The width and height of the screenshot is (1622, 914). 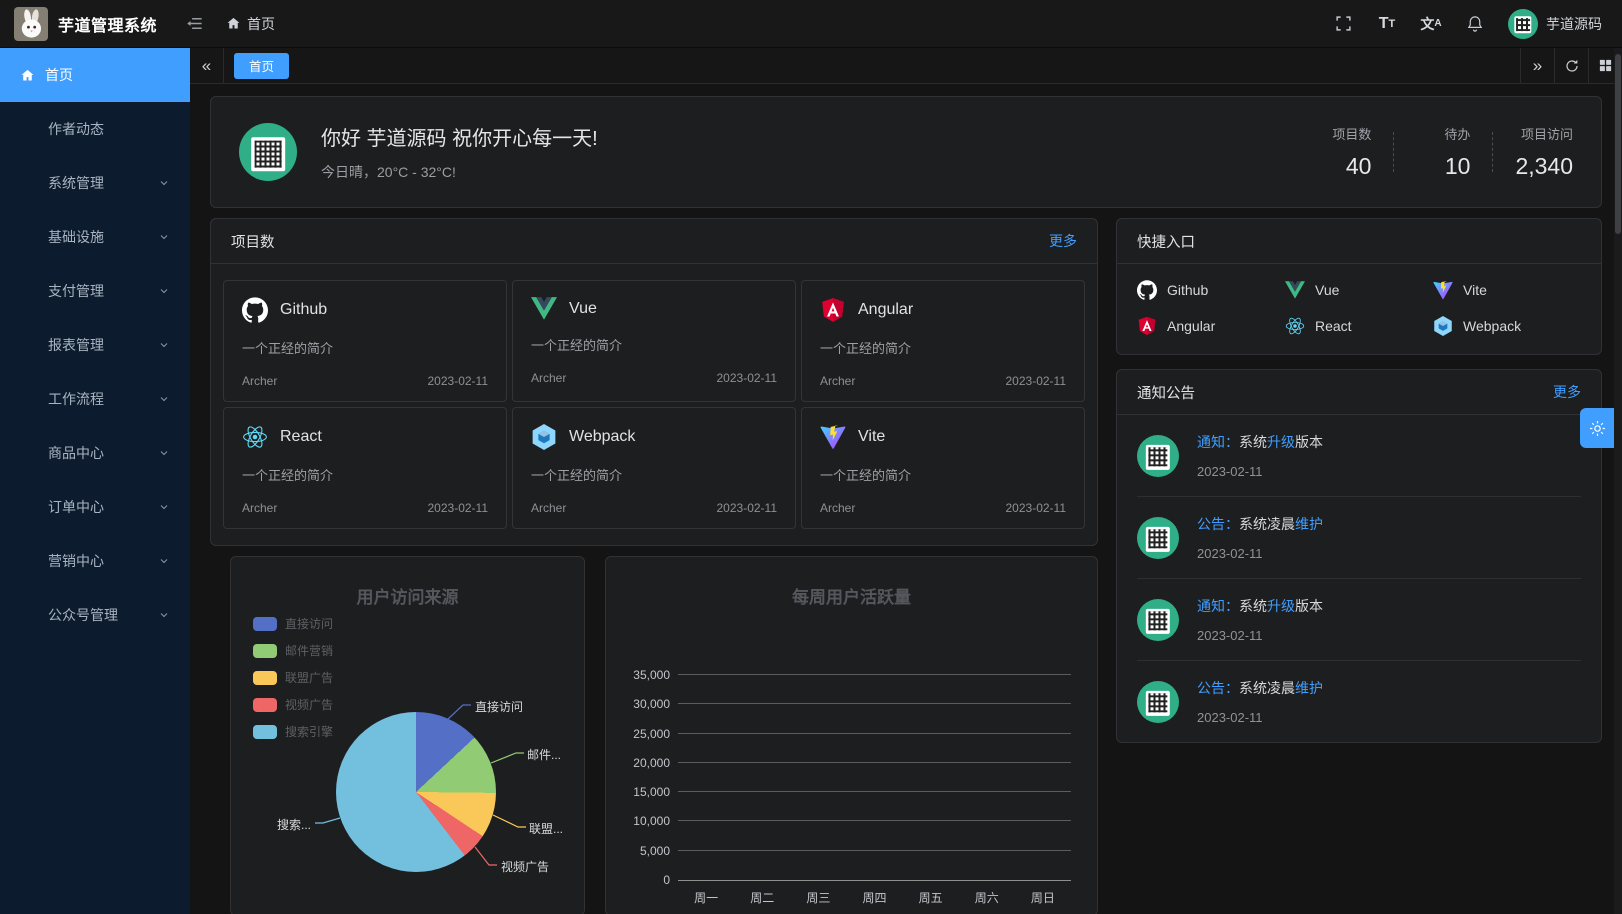 I want to click on sidebar-item-home: 首页, so click(x=95, y=75).